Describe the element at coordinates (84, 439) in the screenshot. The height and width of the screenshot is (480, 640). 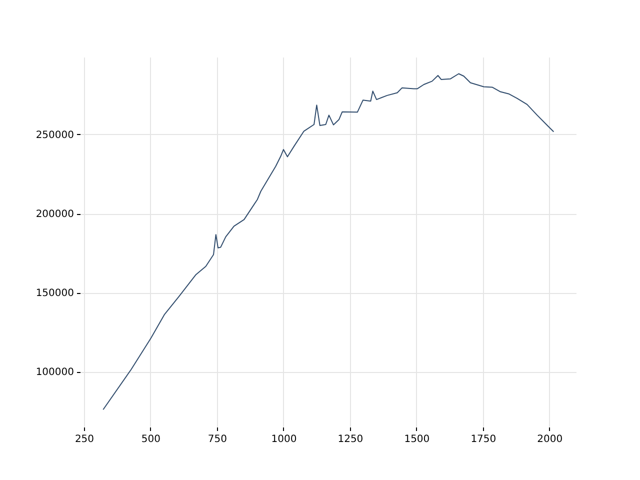
I see `x-tick-label: 250` at that location.